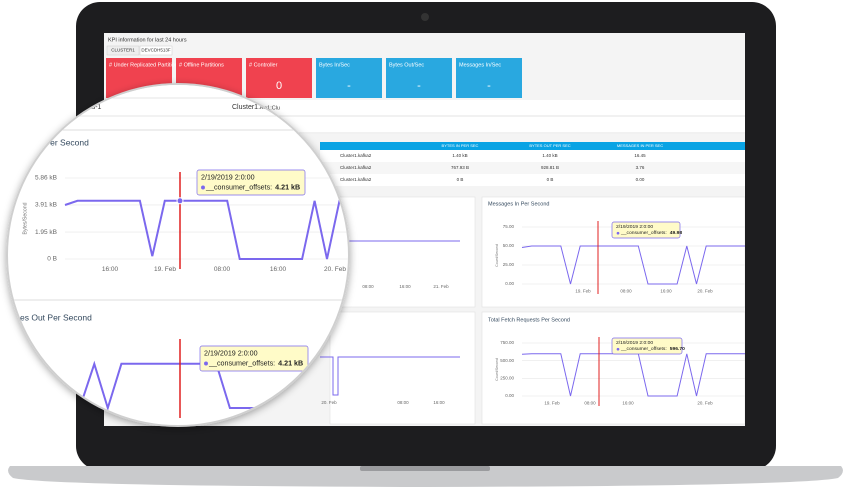 The height and width of the screenshot is (493, 851). I want to click on broker-header, so click(532, 146).